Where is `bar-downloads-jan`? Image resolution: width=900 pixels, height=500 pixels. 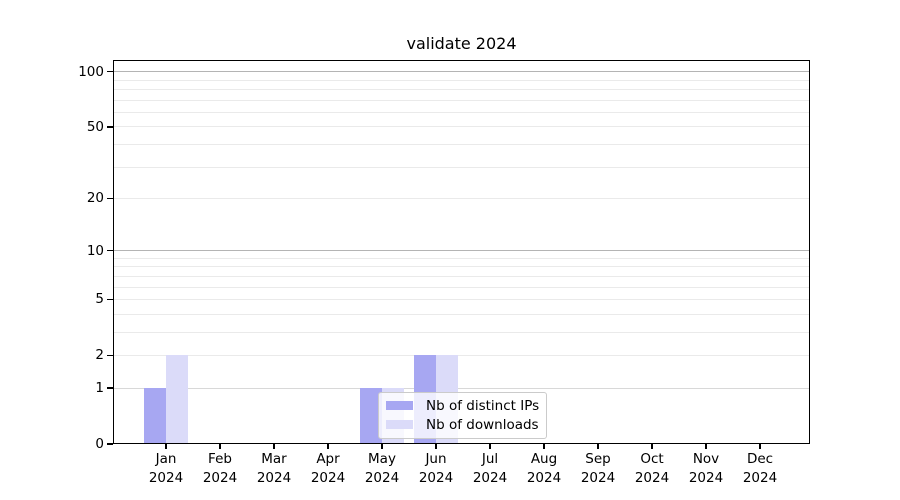 bar-downloads-jan is located at coordinates (177, 399).